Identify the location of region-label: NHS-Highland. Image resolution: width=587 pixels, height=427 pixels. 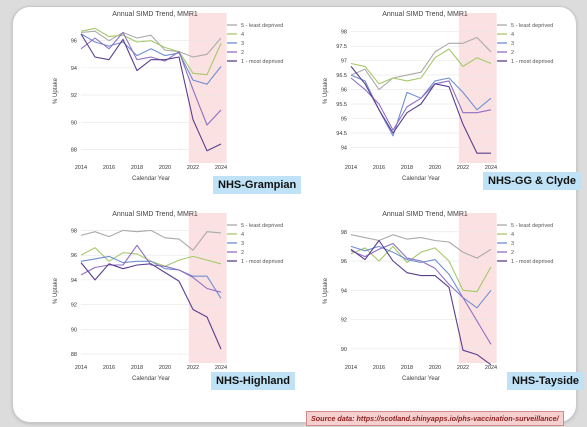
(253, 381).